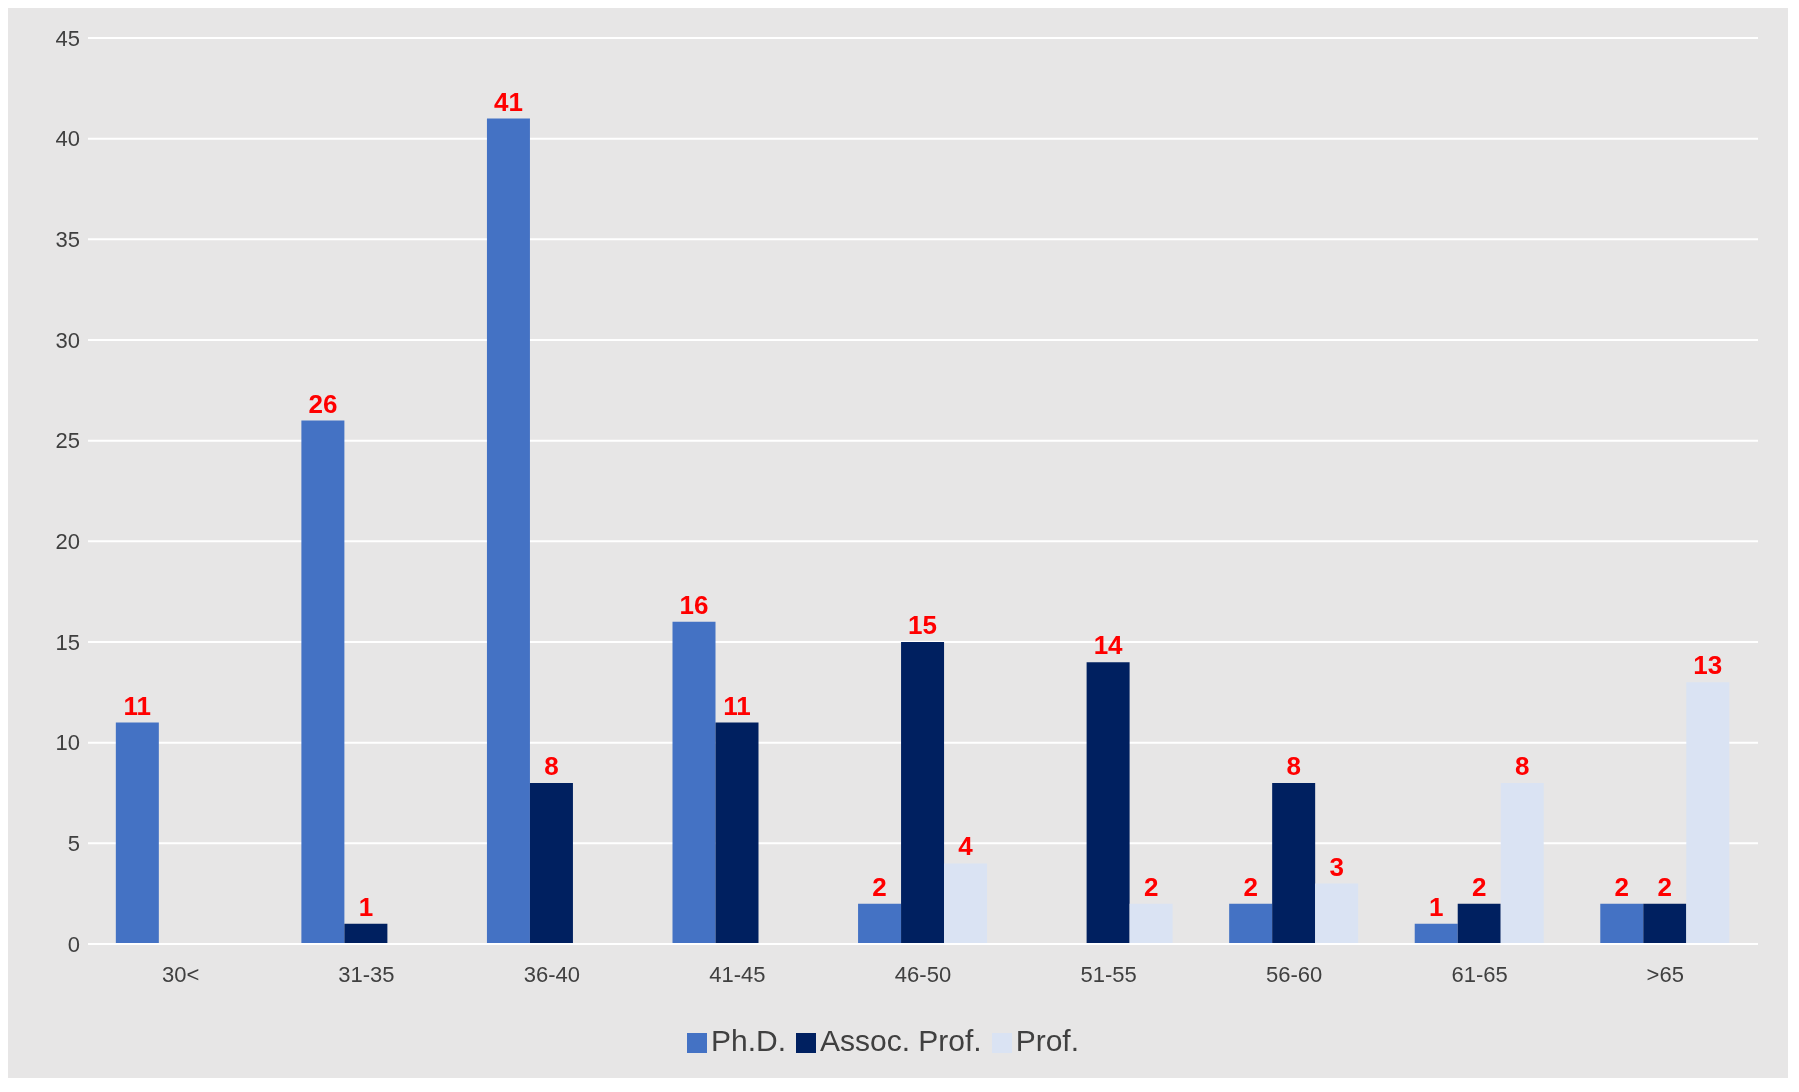 The height and width of the screenshot is (1092, 1799). Describe the element at coordinates (67, 542) in the screenshot. I see `y-tick-label: 20` at that location.